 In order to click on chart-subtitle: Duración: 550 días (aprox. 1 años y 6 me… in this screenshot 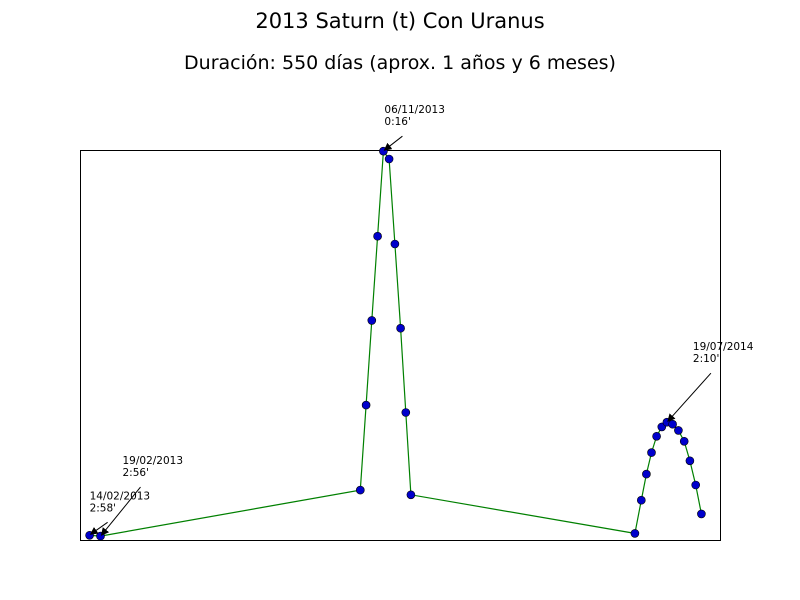, I will do `click(400, 63)`.